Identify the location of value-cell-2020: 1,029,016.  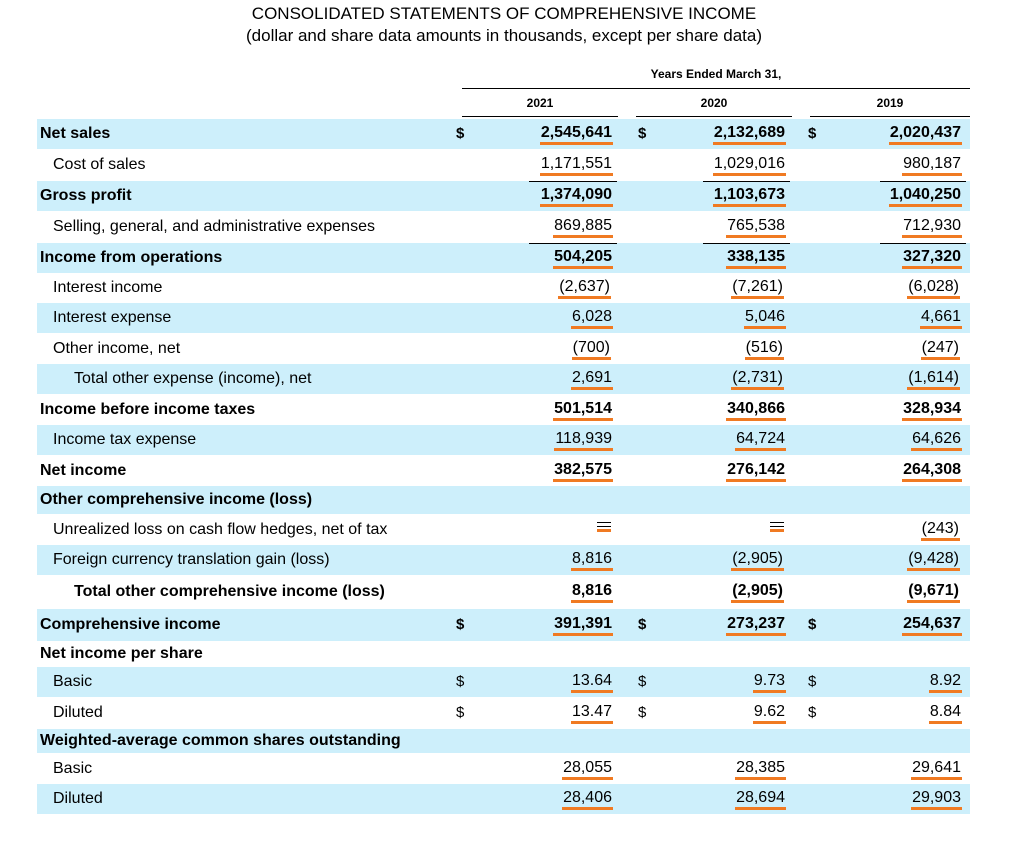
(749, 165).